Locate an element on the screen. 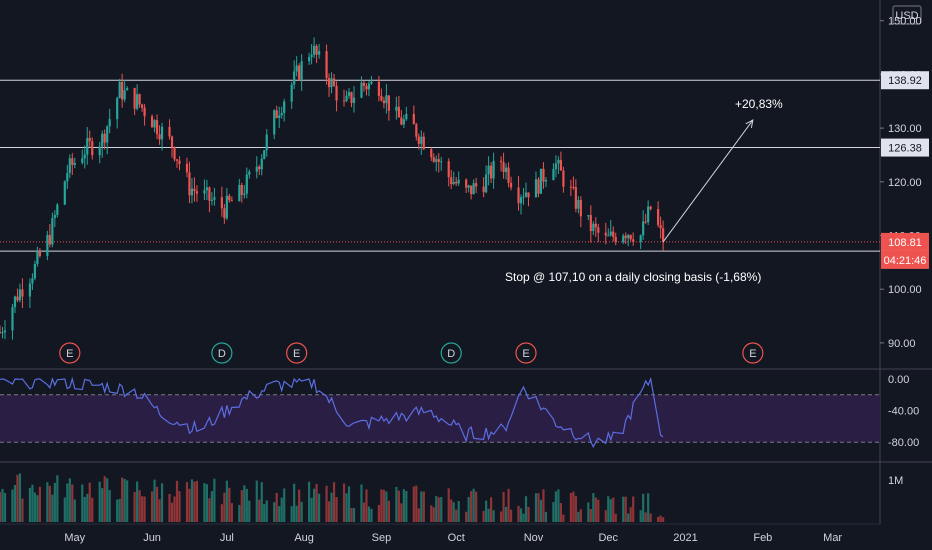  oscillator-tick-label: -40.00 is located at coordinates (903, 412).